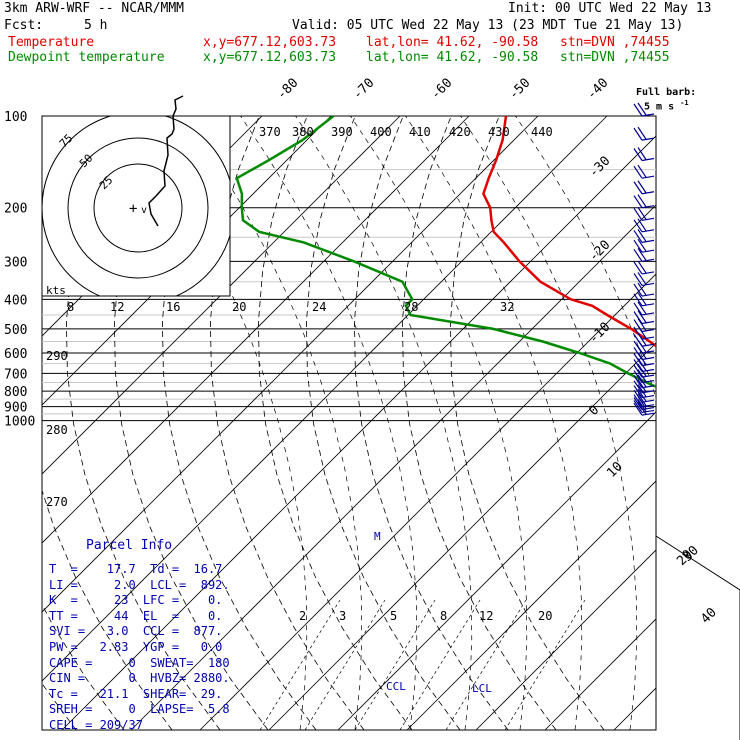  I want to click on parcel-info-row: SREH = 0 LAPSE= 5.8, so click(139, 709).